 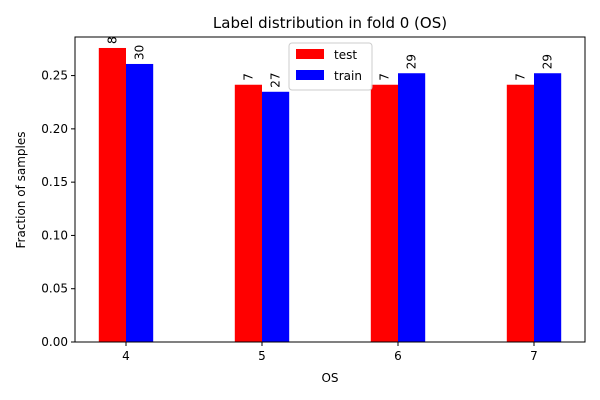 I want to click on bar-label-test-7: 7, so click(x=520, y=77).